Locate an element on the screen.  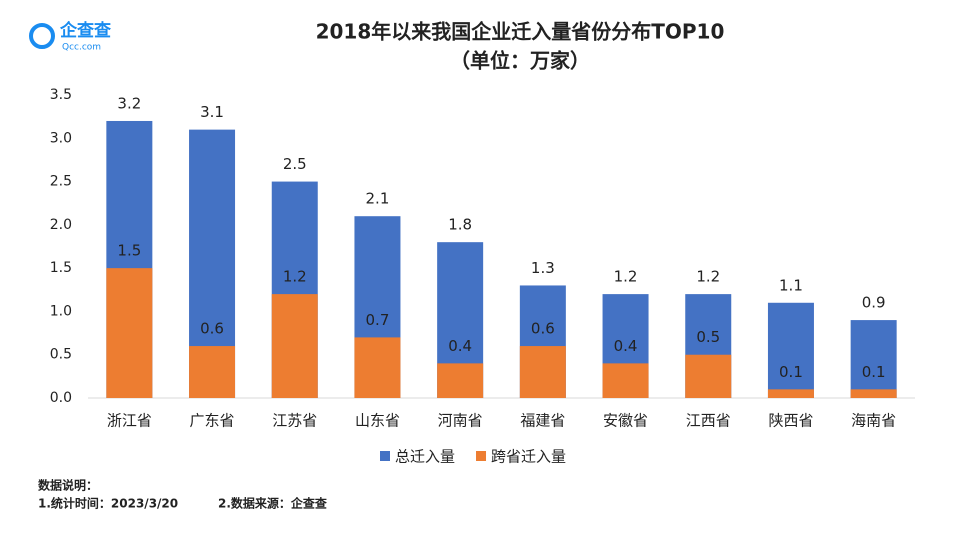
logo-icon is located at coordinates (42, 36).